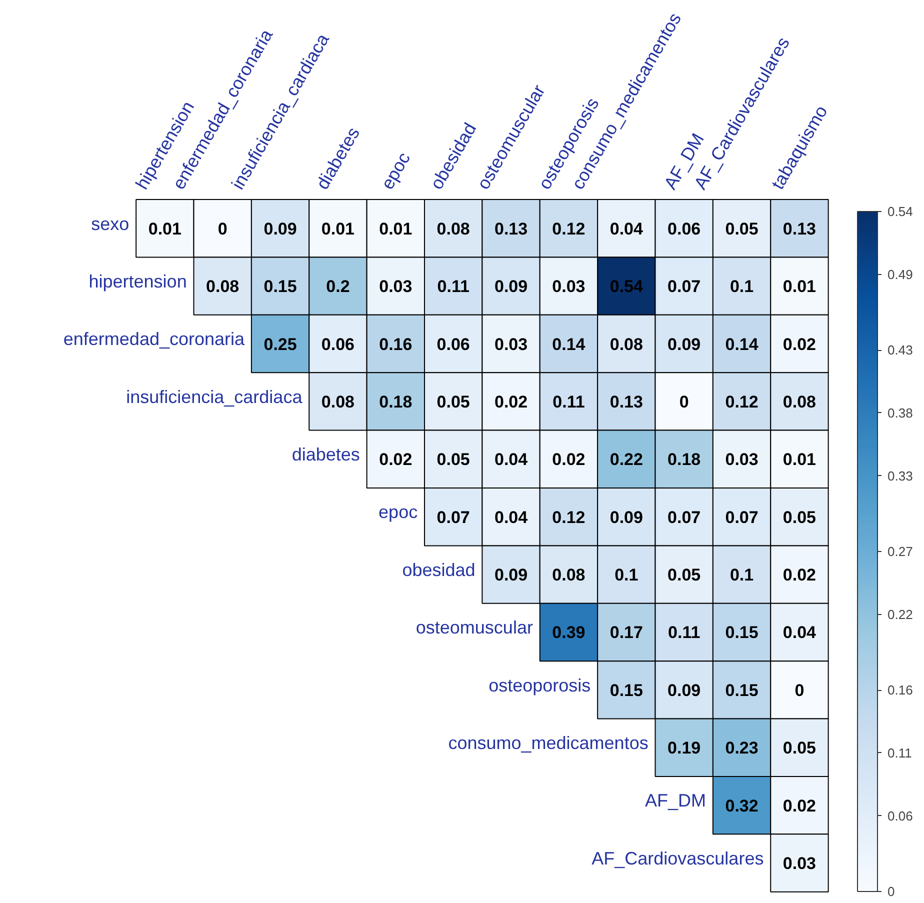 Image resolution: width=924 pixels, height=903 pixels. I want to click on data-label: 0.22, so click(626, 460).